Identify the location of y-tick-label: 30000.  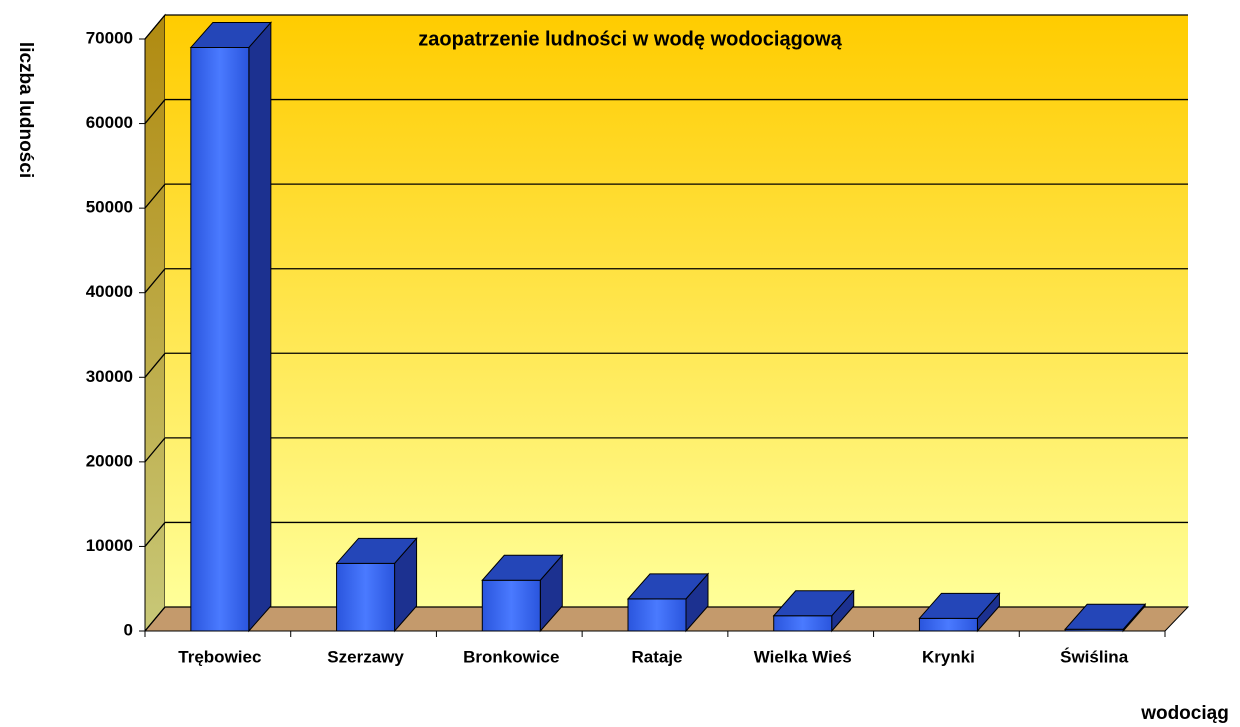
(109, 376).